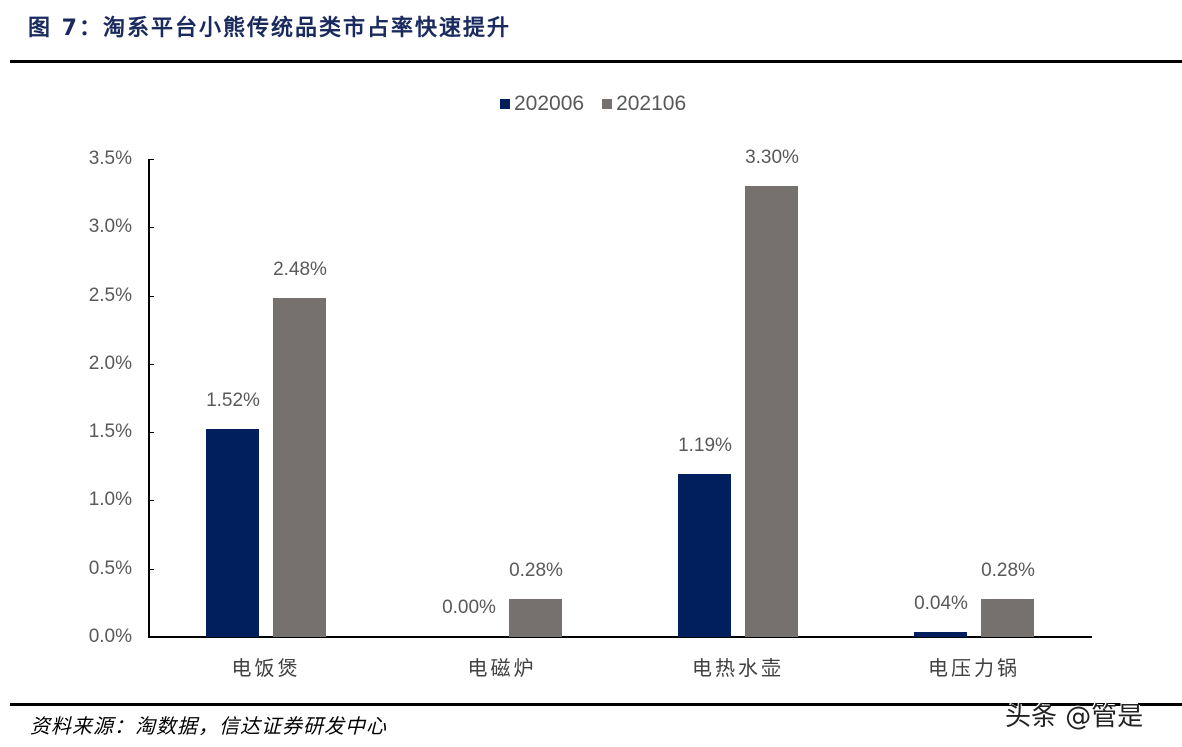 The image size is (1182, 747). What do you see at coordinates (110, 295) in the screenshot?
I see `y-tick-label: 2.5%` at bounding box center [110, 295].